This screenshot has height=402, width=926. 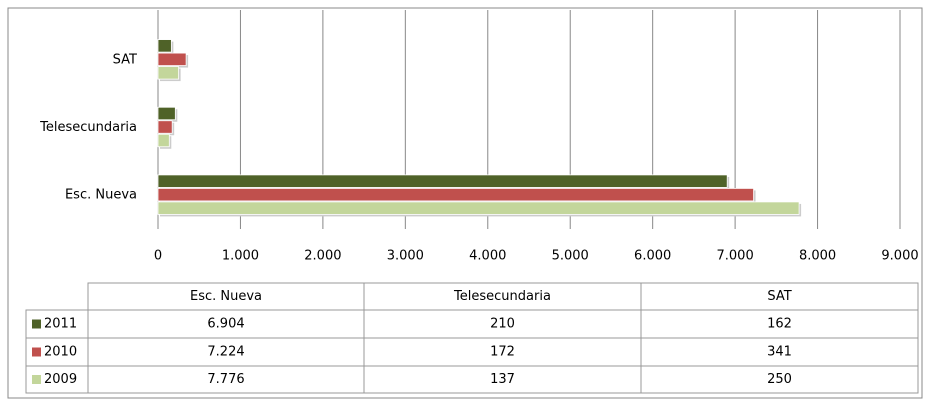 I want to click on x-tick-label: 7.000, so click(x=735, y=256).